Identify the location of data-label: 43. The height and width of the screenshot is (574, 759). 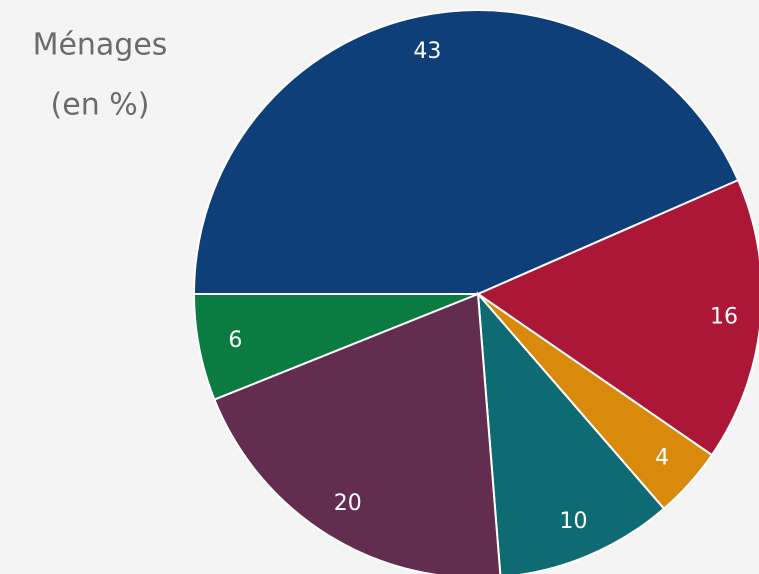
(427, 51).